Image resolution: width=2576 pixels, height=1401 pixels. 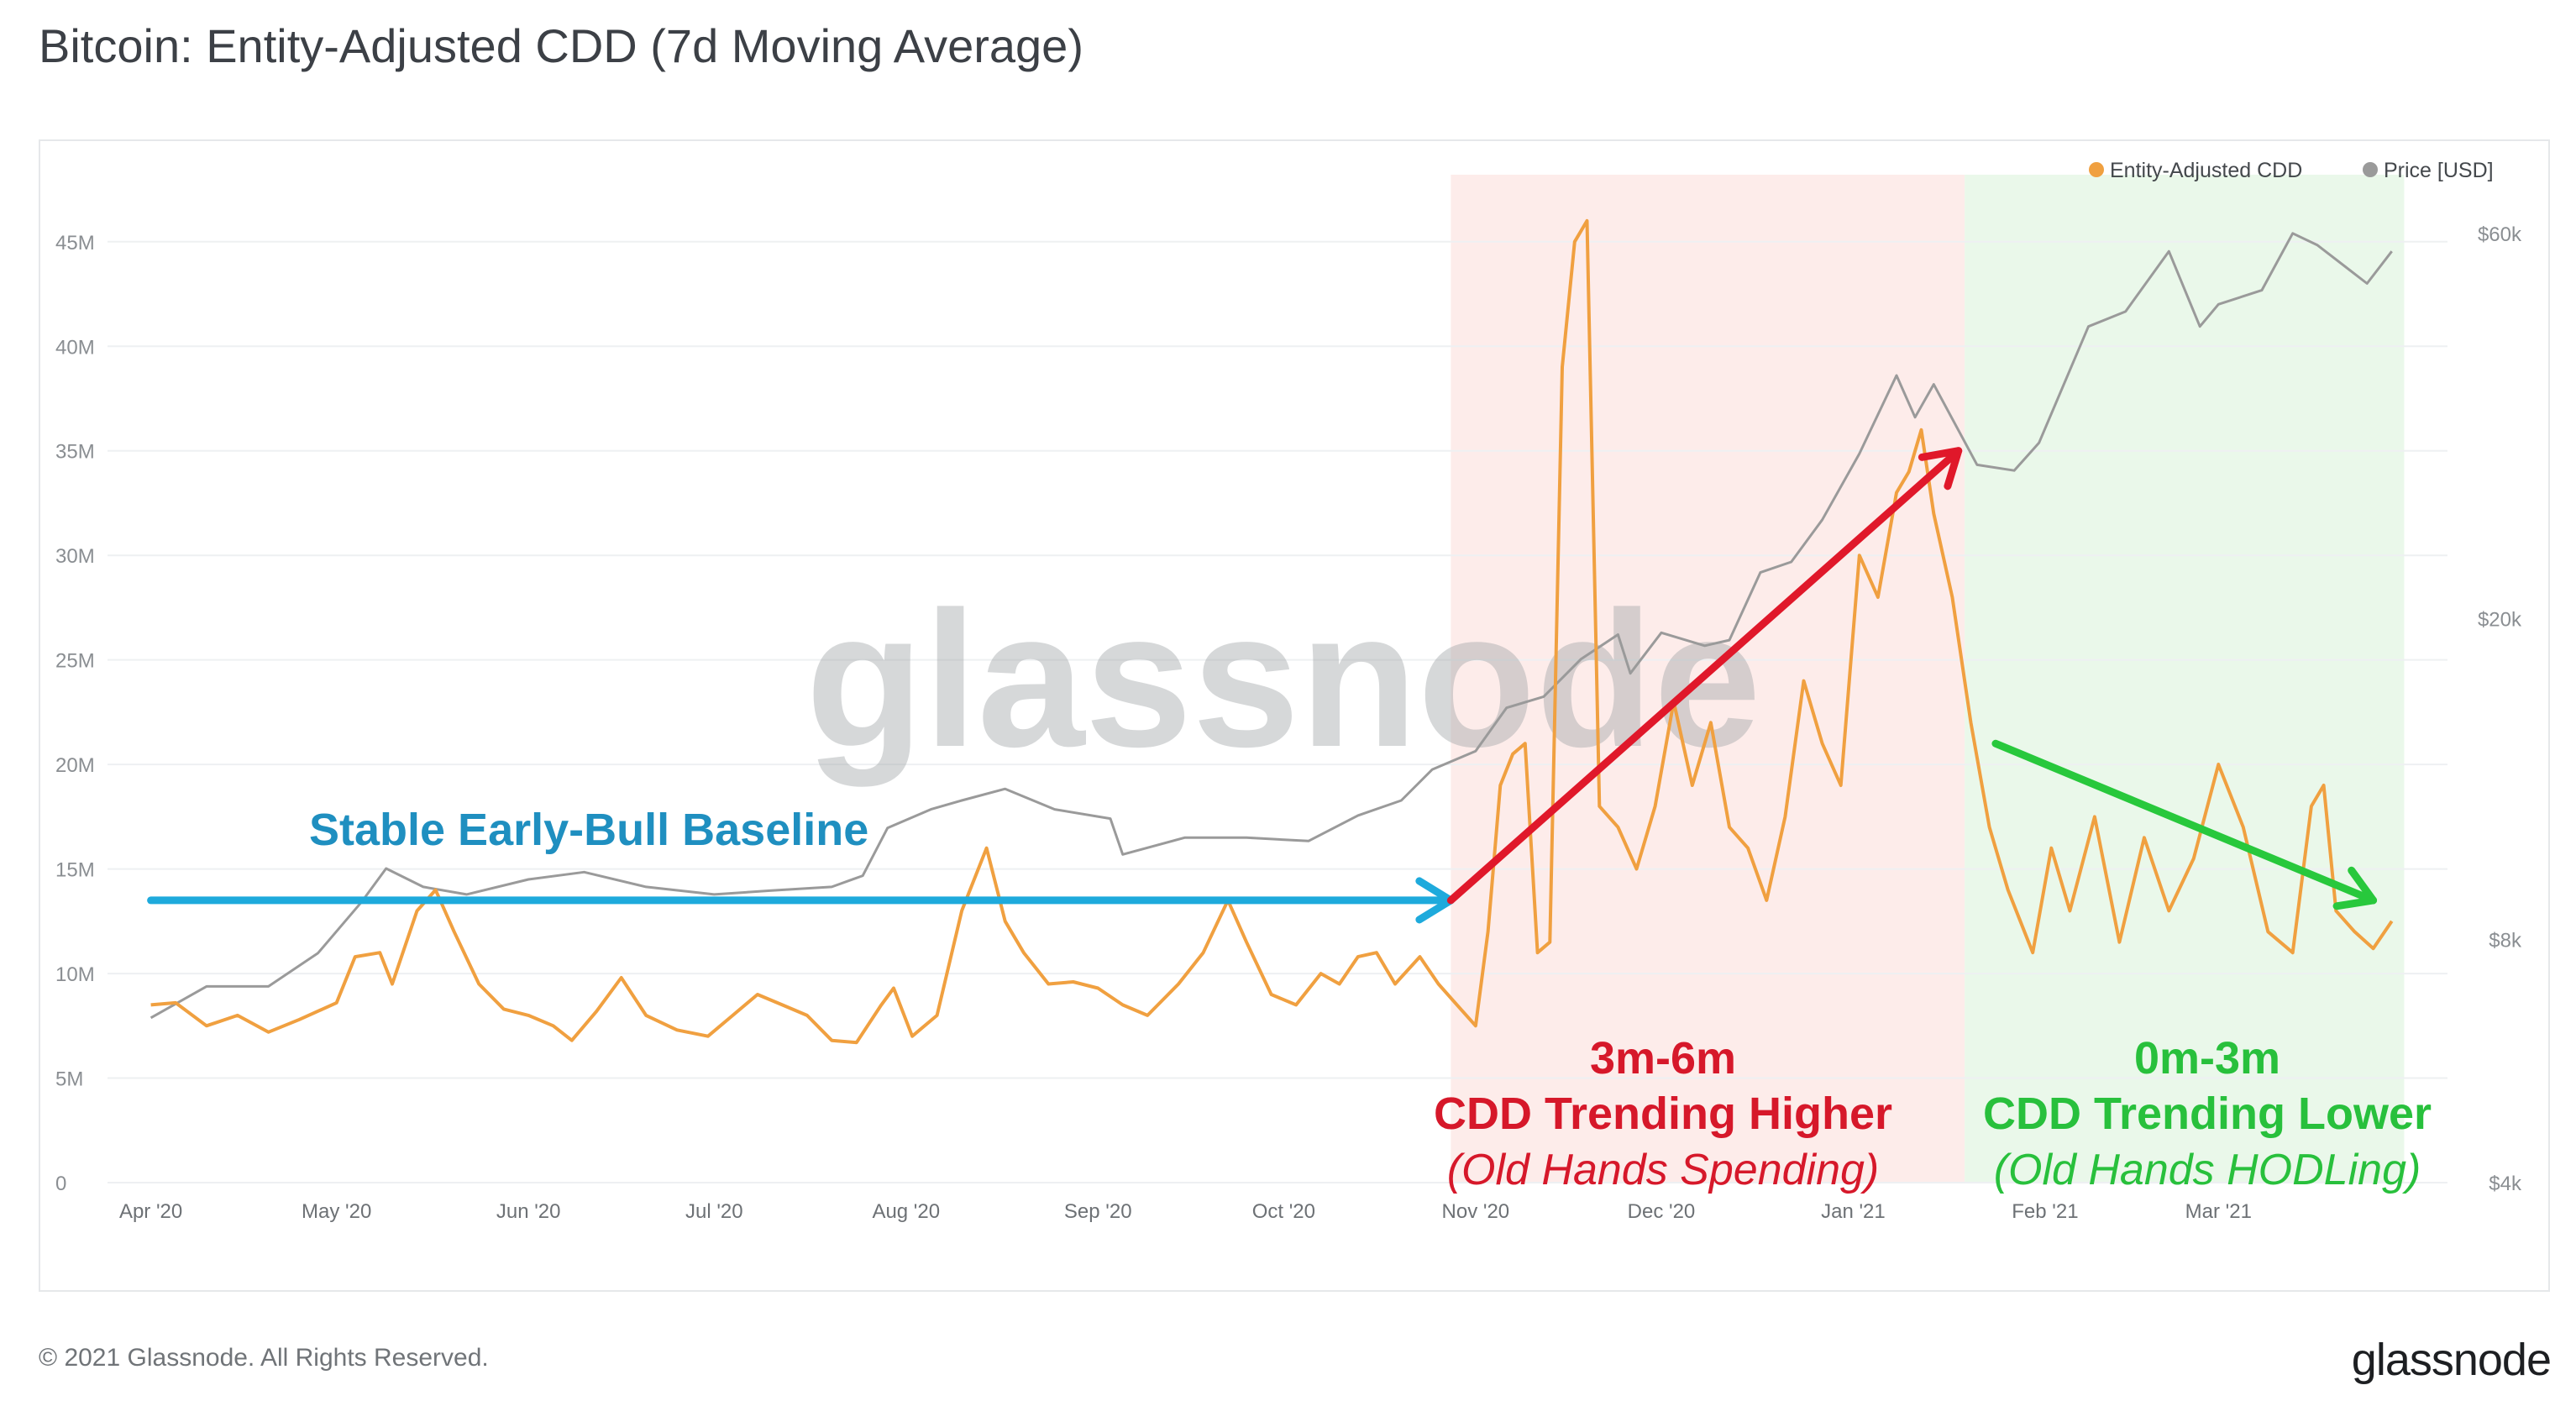 I want to click on left-axis: 0 5M 10M 15M 20M 25M 30M 35M 40M 45M, so click(x=75, y=713).